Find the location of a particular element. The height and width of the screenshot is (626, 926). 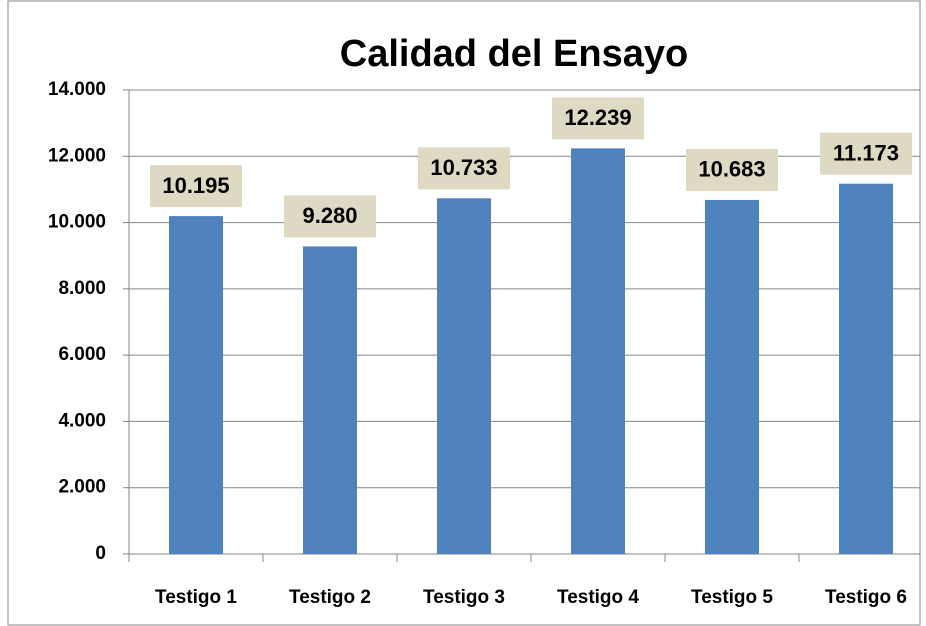

chart-title: Calidad del Ensayo is located at coordinates (514, 54).